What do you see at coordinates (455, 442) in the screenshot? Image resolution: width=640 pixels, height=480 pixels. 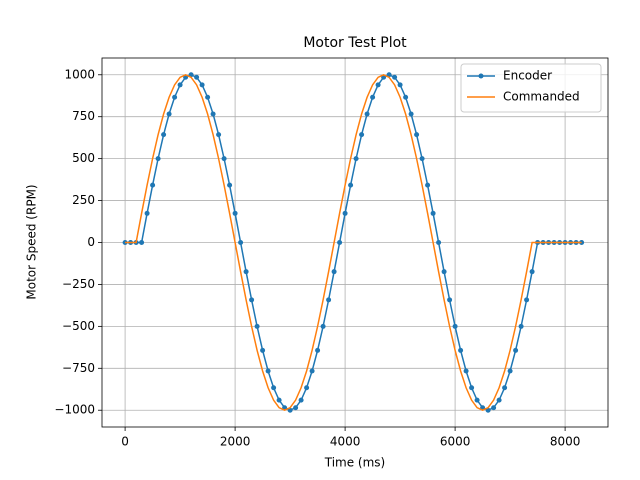 I see `x-tick-label: 6000` at bounding box center [455, 442].